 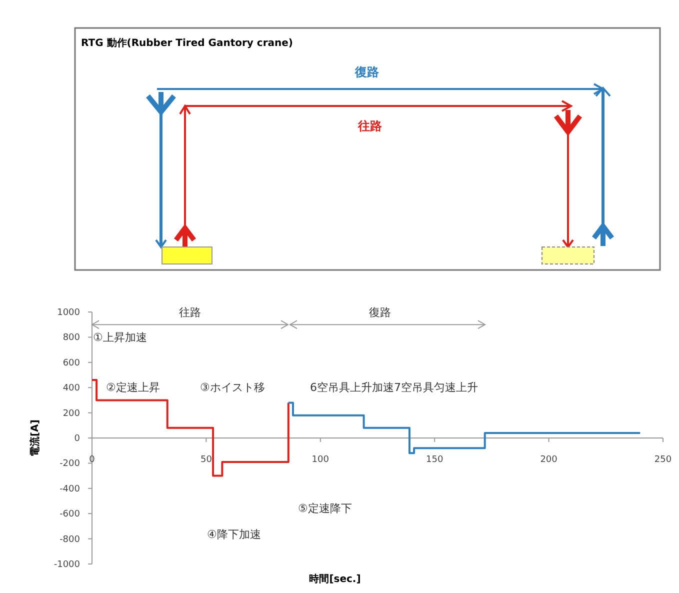 I want to click on x-tick-label: 100, so click(x=321, y=460).